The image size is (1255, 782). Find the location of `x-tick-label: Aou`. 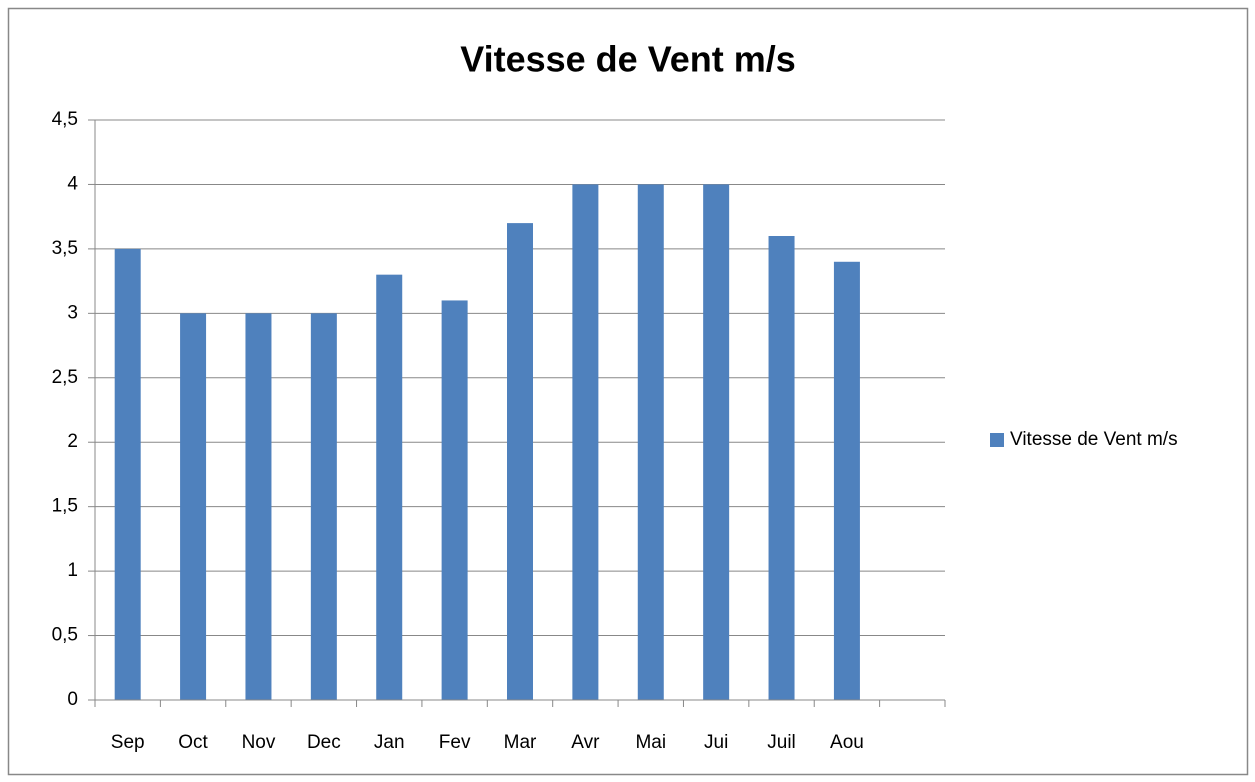

x-tick-label: Aou is located at coordinates (847, 742).